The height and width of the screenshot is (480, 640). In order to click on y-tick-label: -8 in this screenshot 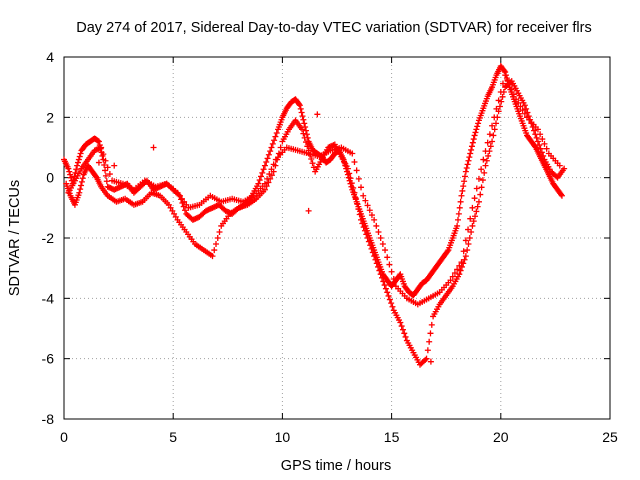, I will do `click(48, 419)`.